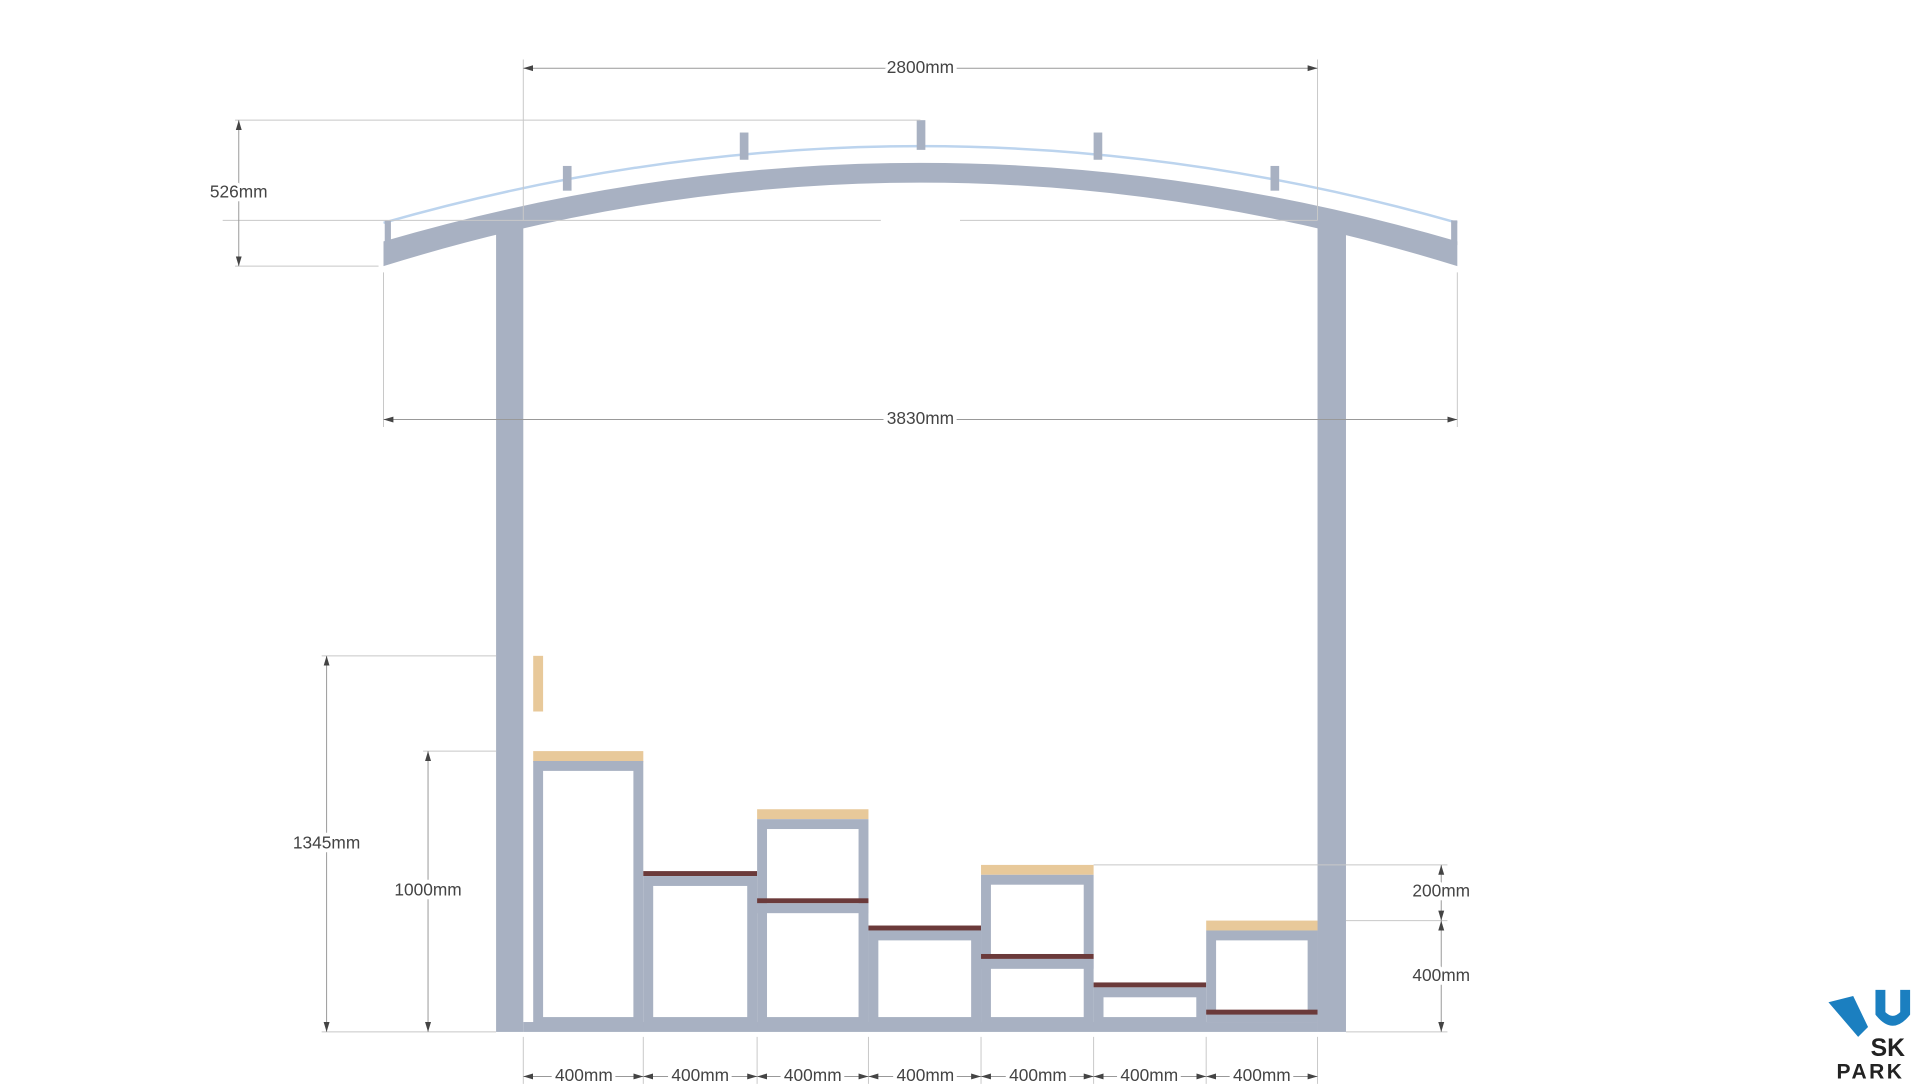 The height and width of the screenshot is (1089, 1920). I want to click on dim-label: 1000mm, so click(427, 889).